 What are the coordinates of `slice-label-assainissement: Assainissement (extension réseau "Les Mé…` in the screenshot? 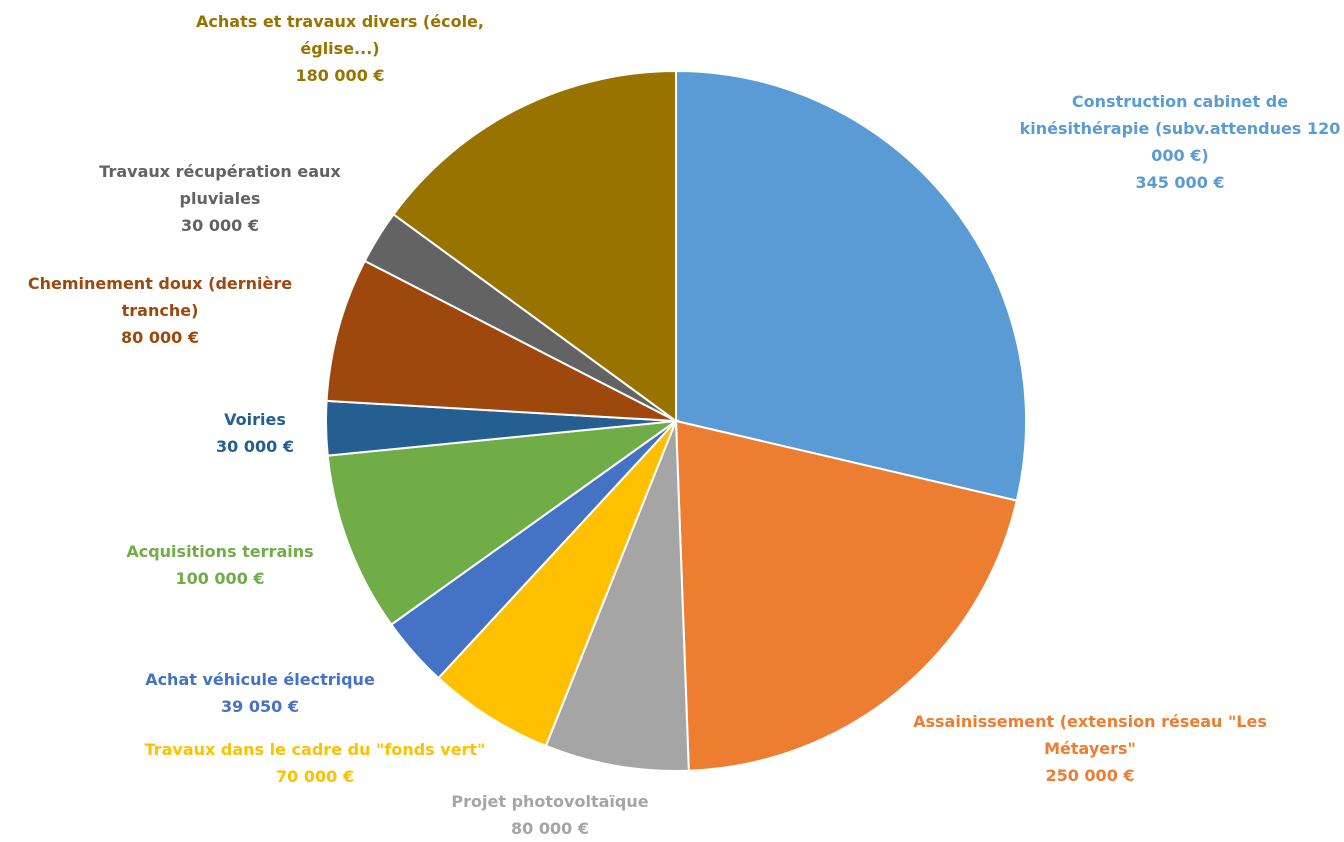 It's located at (1090, 748).